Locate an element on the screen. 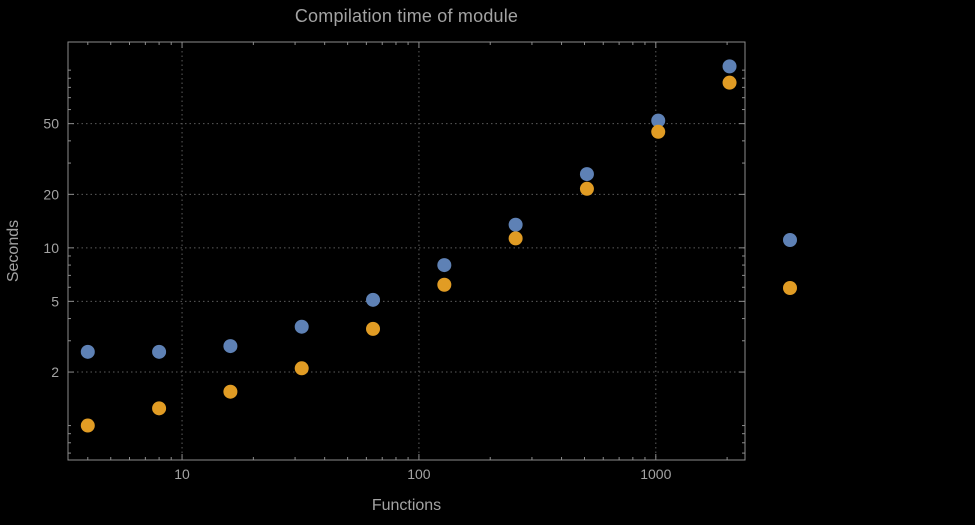 This screenshot has height=525, width=975. y-tick-label: 10 is located at coordinates (51, 248).